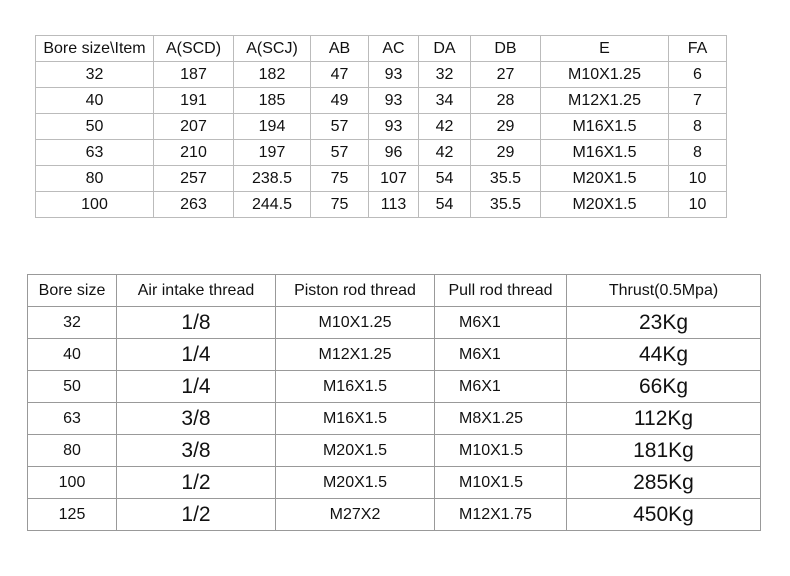  Describe the element at coordinates (196, 290) in the screenshot. I see `header-cell: Air intake thread` at that location.